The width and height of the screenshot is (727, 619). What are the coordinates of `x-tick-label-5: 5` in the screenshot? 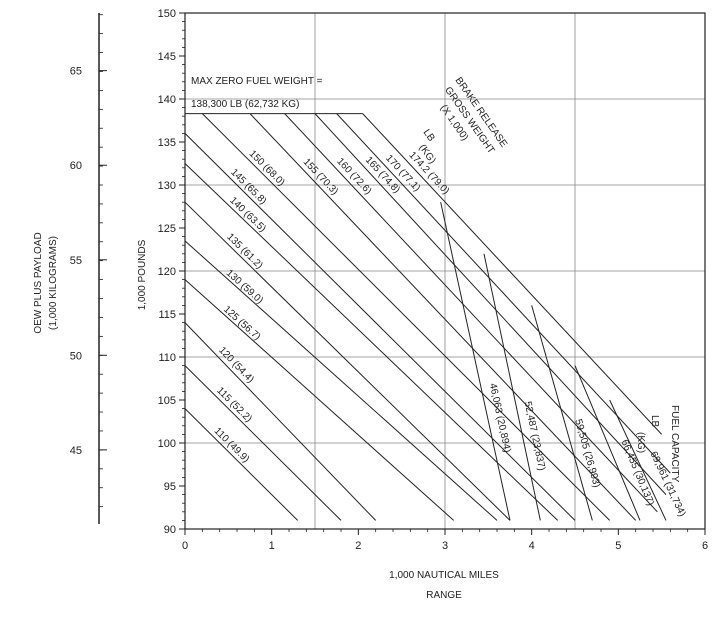 It's located at (618, 546).